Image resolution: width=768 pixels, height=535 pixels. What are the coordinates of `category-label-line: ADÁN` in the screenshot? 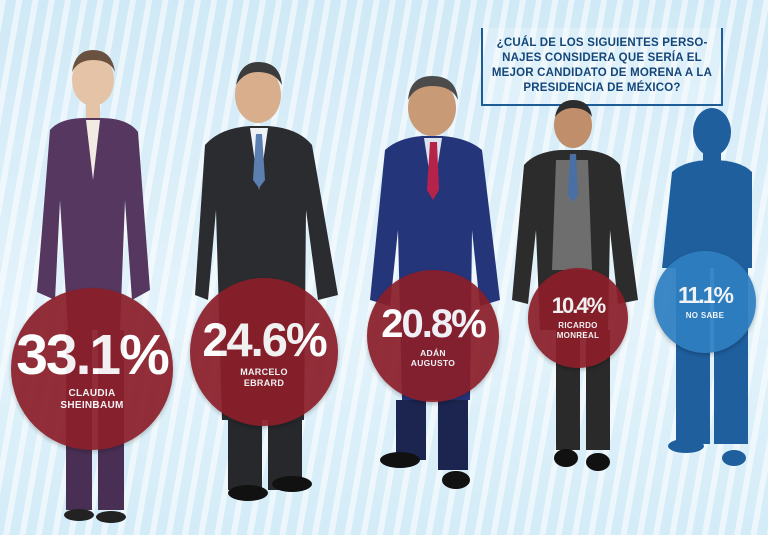 It's located at (433, 352).